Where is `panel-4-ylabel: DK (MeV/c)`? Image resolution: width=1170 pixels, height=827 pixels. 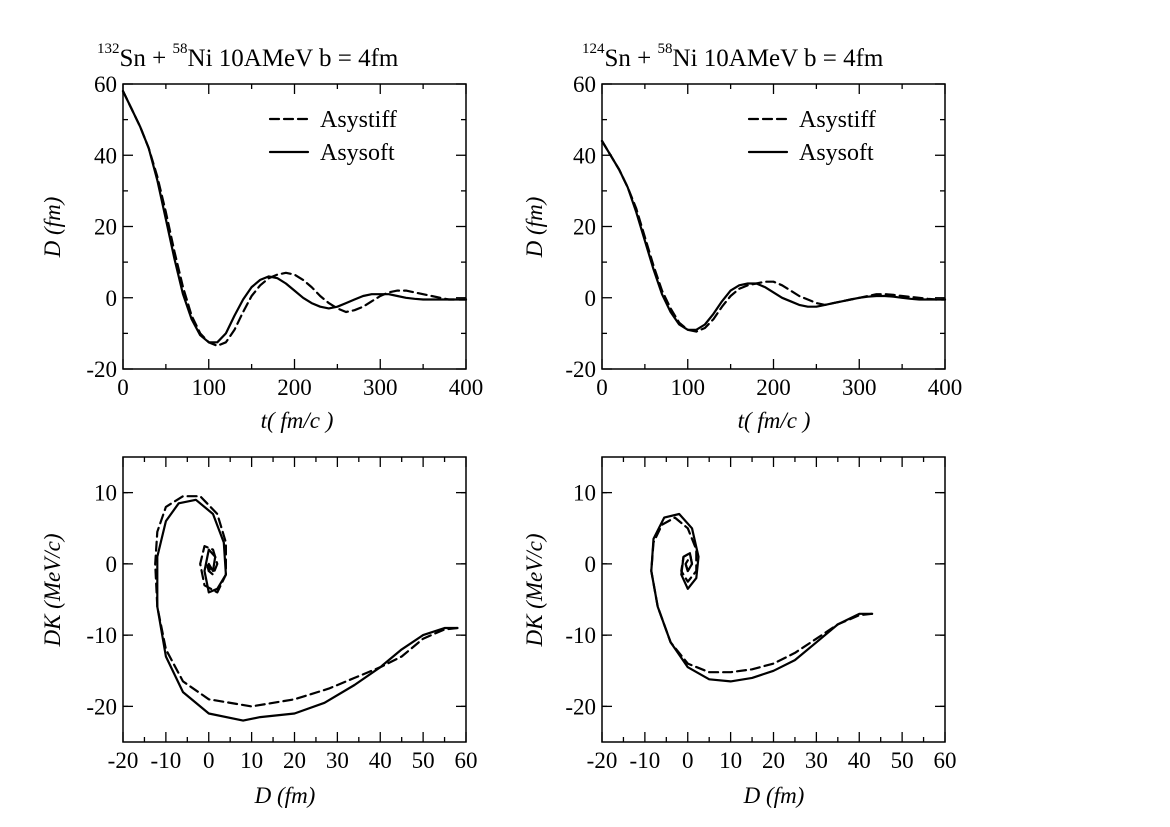
panel-4-ylabel: DK (MeV/c) is located at coordinates (534, 590).